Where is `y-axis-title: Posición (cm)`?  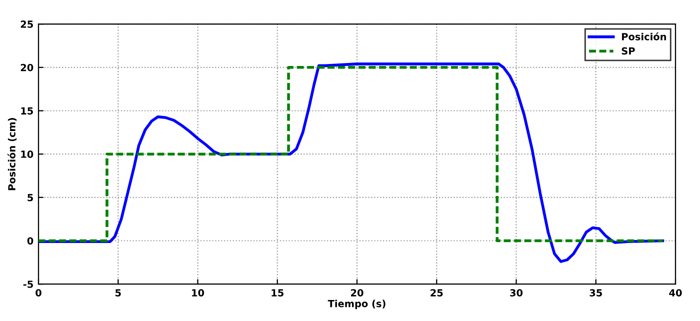
y-axis-title: Posición (cm) is located at coordinates (12, 154).